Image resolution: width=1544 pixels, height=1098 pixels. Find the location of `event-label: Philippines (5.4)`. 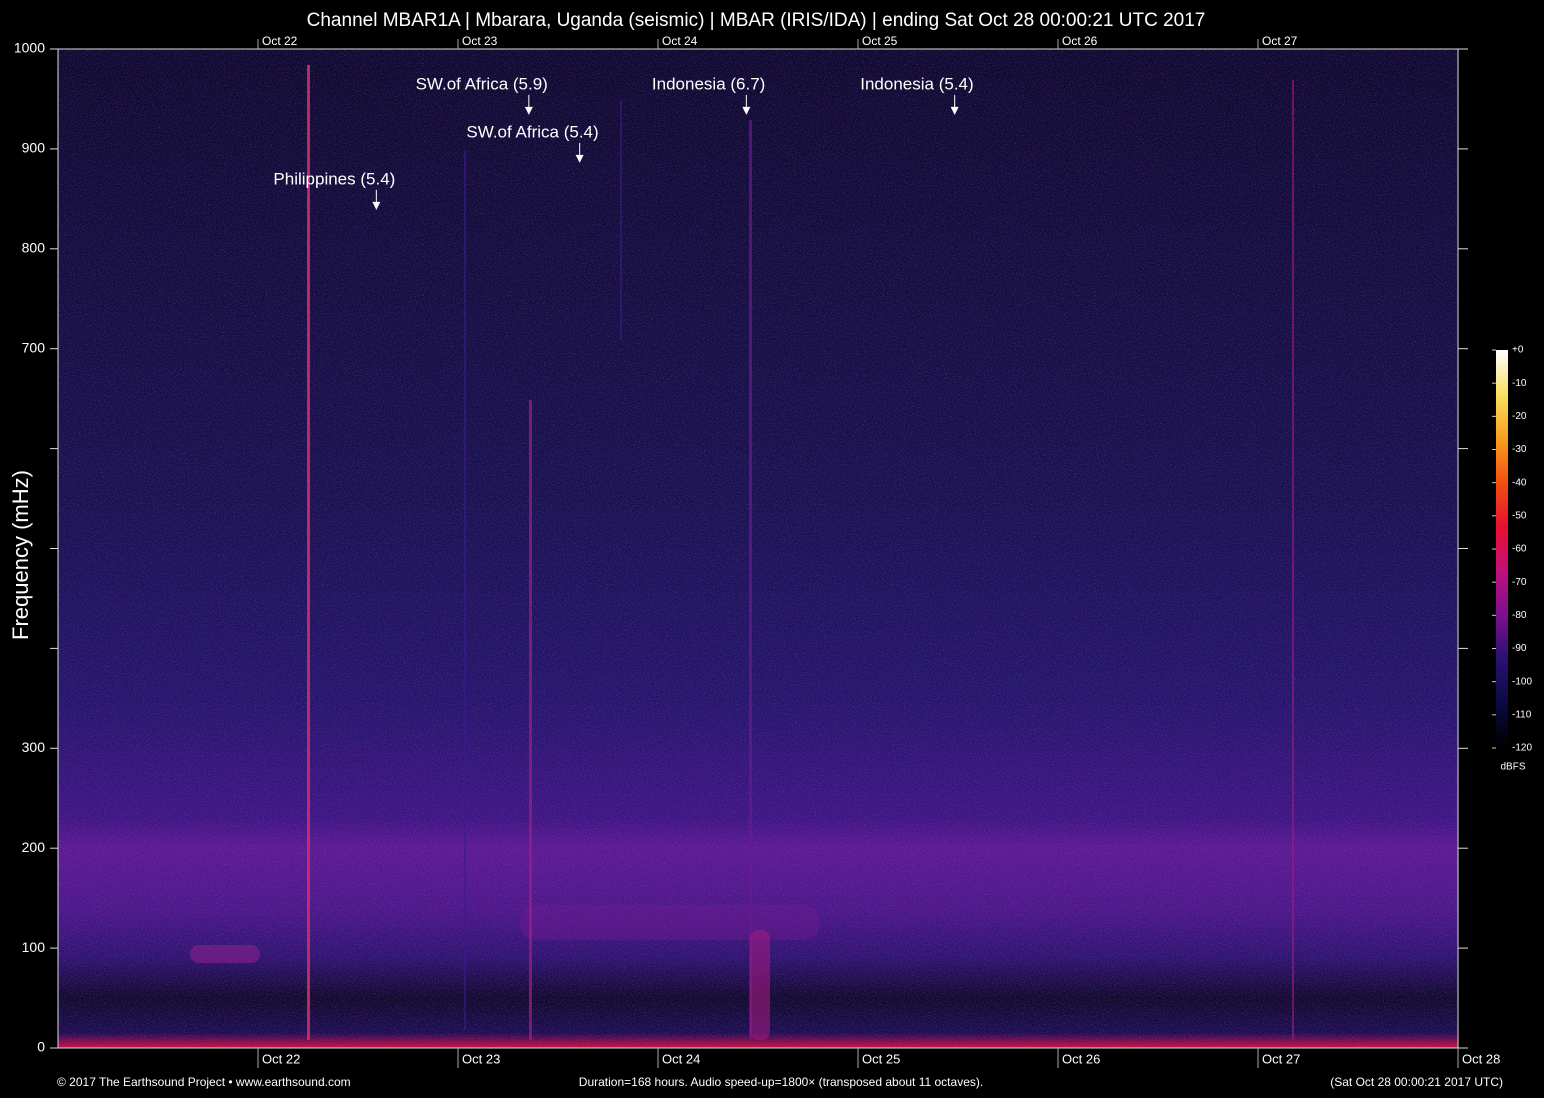

event-label: Philippines (5.4) is located at coordinates (334, 178).